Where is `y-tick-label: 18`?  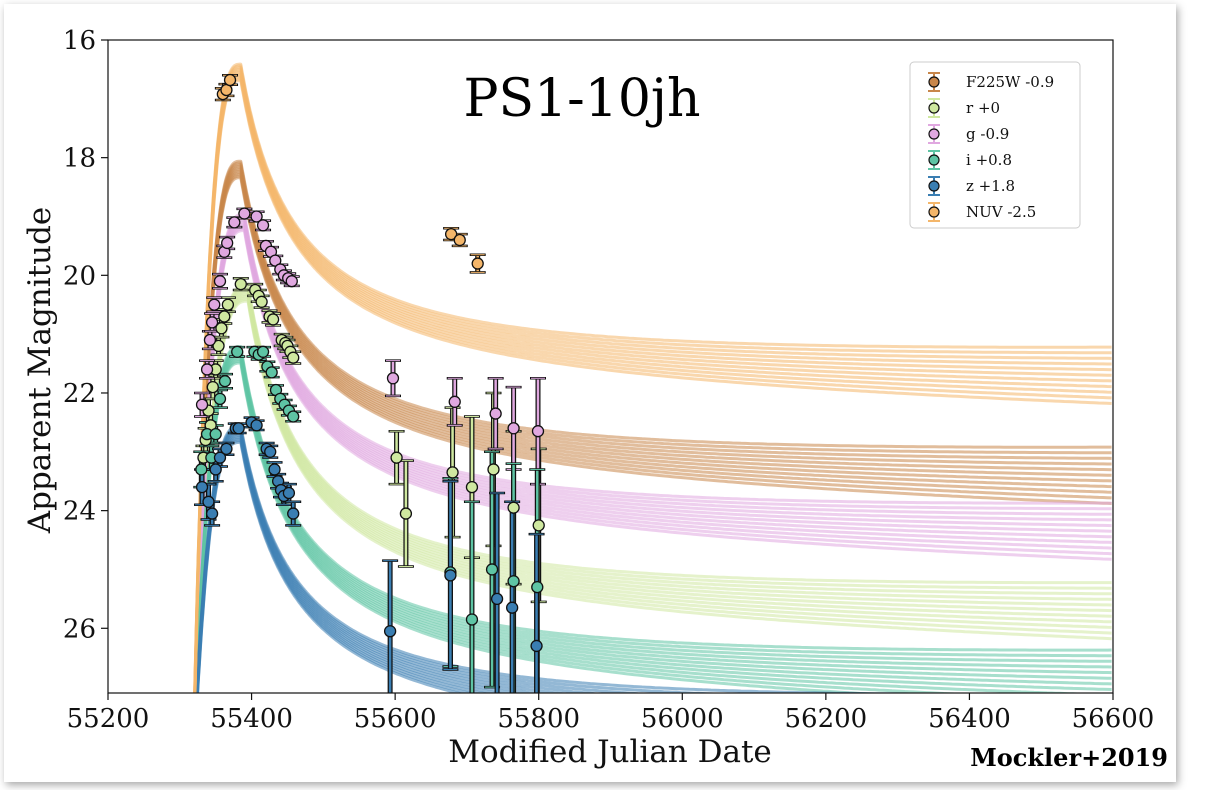
y-tick-label: 18 is located at coordinates (79, 159).